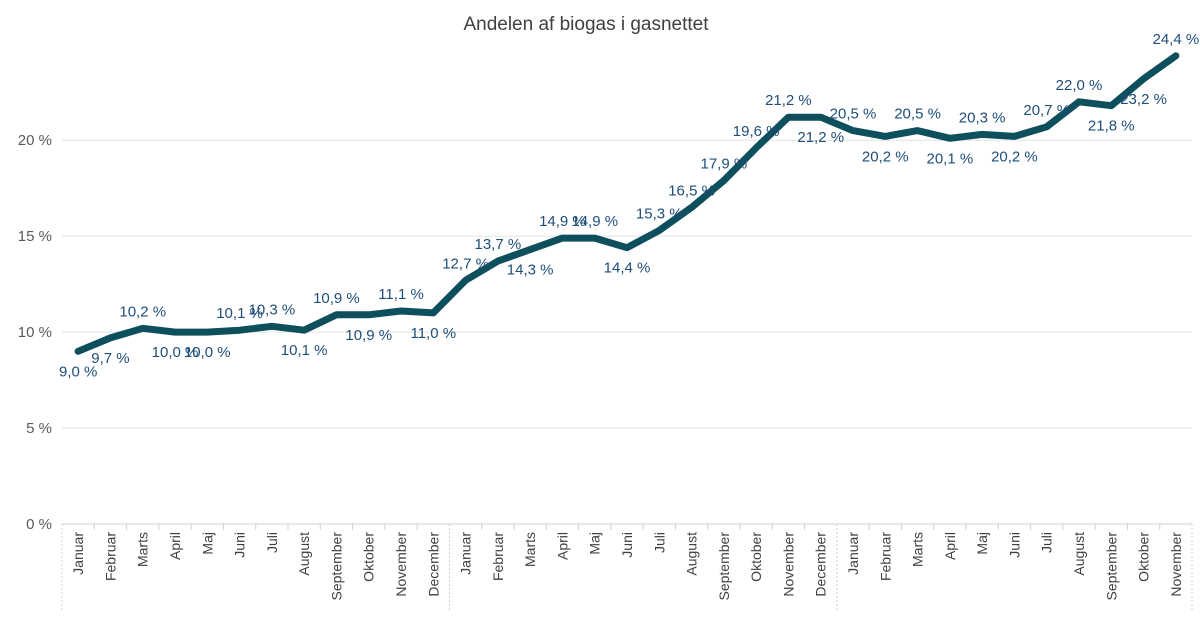 This screenshot has width=1200, height=618. What do you see at coordinates (35, 140) in the screenshot?
I see `y-tick-label: 20 %` at bounding box center [35, 140].